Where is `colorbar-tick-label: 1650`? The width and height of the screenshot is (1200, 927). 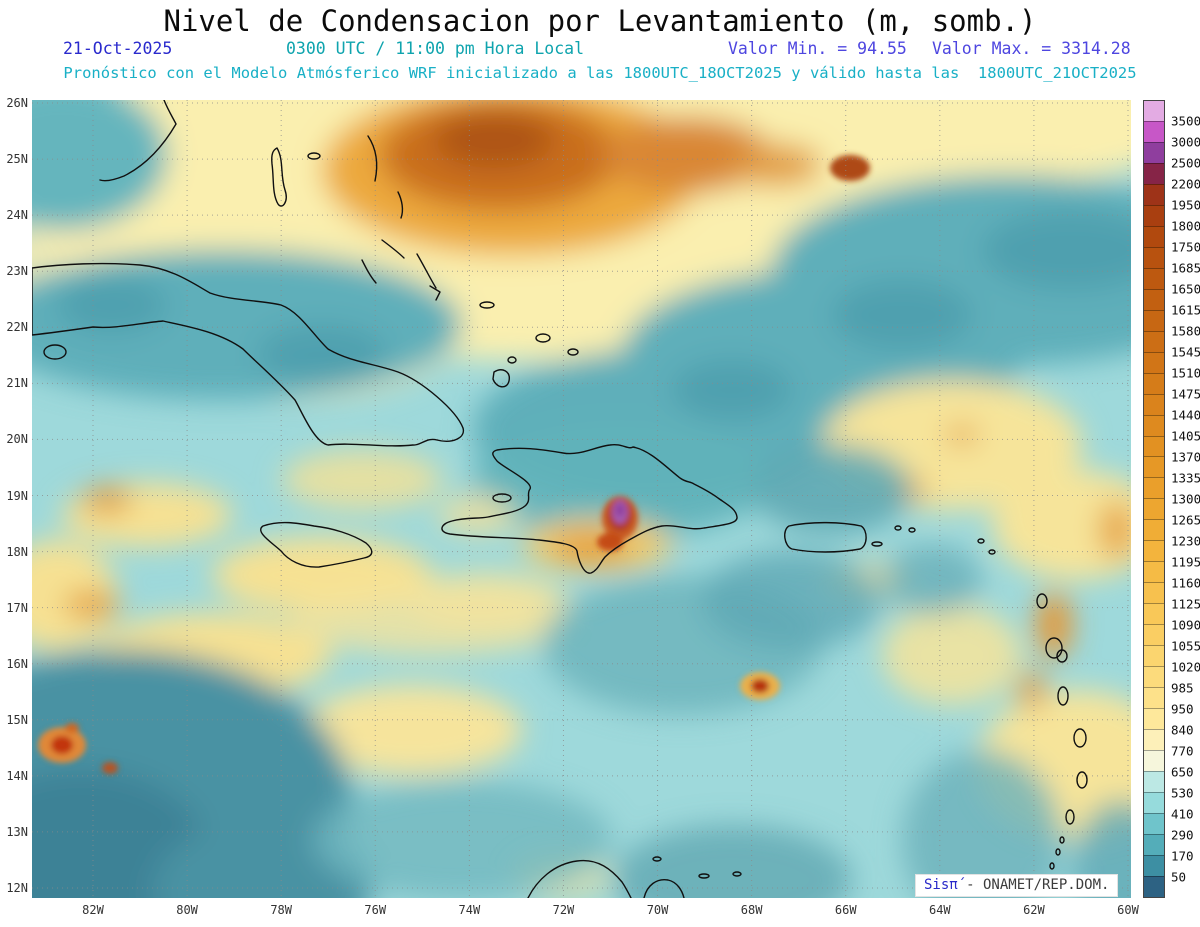 colorbar-tick-label: 1650 is located at coordinates (1185, 289).